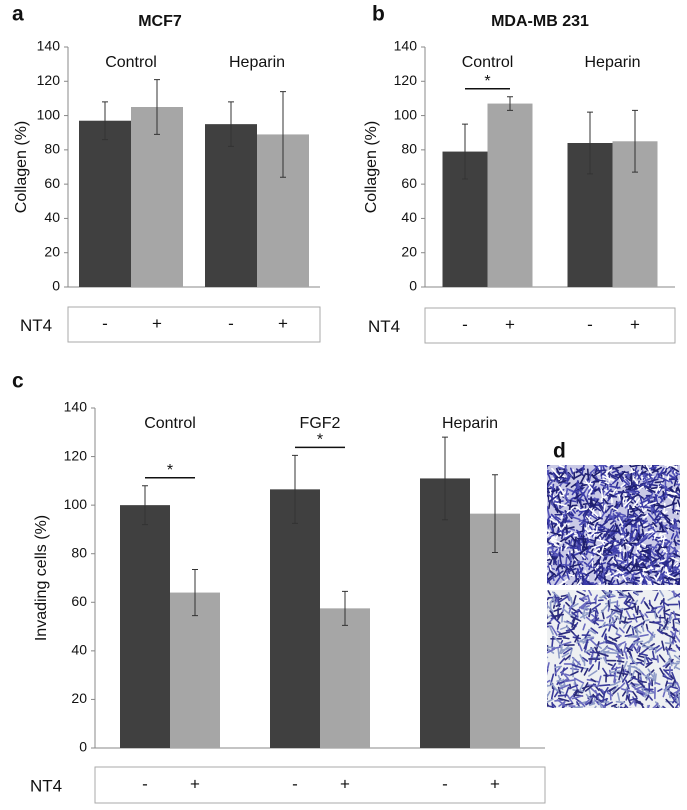 Image resolution: width=687 pixels, height=810 pixels. What do you see at coordinates (18, 381) in the screenshot?
I see `panel-label: c` at bounding box center [18, 381].